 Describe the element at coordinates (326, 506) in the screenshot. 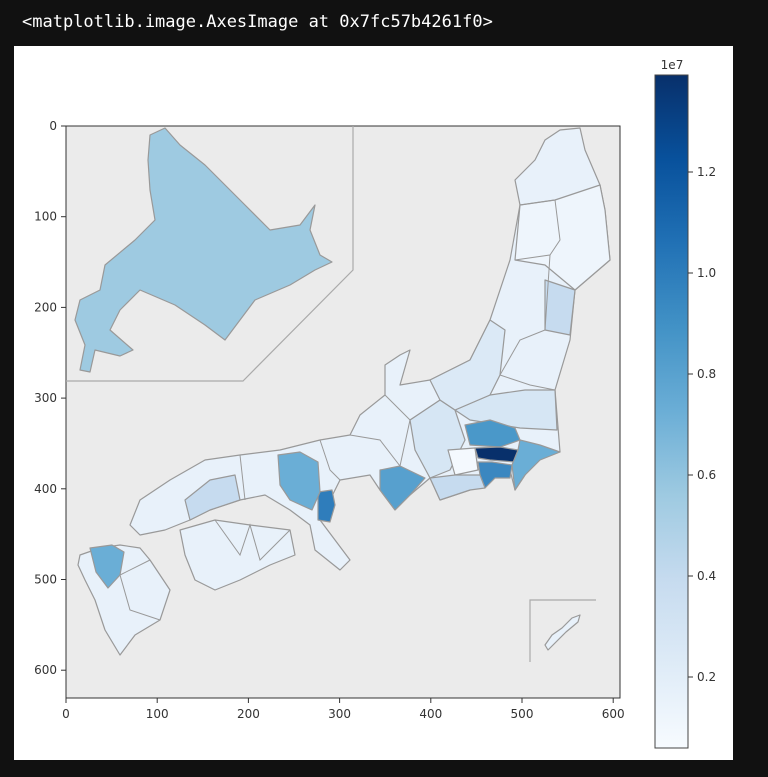

I see `prefecture-osaka` at that location.